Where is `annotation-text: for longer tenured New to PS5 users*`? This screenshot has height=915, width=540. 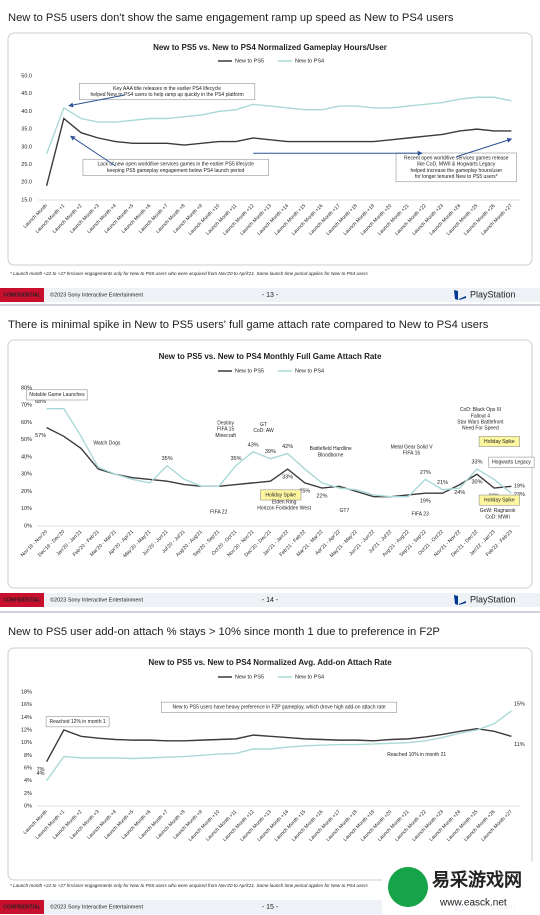 annotation-text: for longer tenured New to PS5 users* is located at coordinates (456, 177).